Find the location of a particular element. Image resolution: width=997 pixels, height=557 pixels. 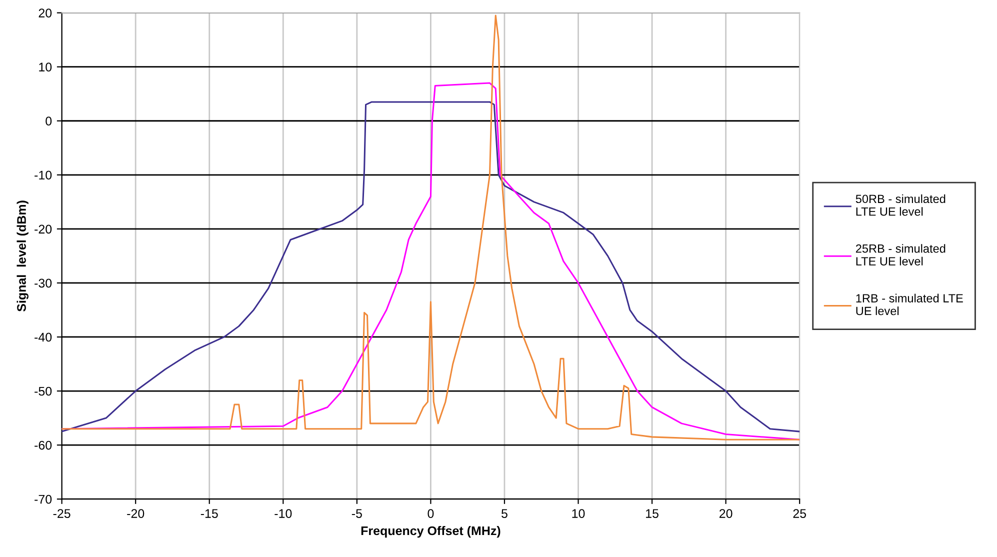

x-tick-label: 25 is located at coordinates (799, 513).